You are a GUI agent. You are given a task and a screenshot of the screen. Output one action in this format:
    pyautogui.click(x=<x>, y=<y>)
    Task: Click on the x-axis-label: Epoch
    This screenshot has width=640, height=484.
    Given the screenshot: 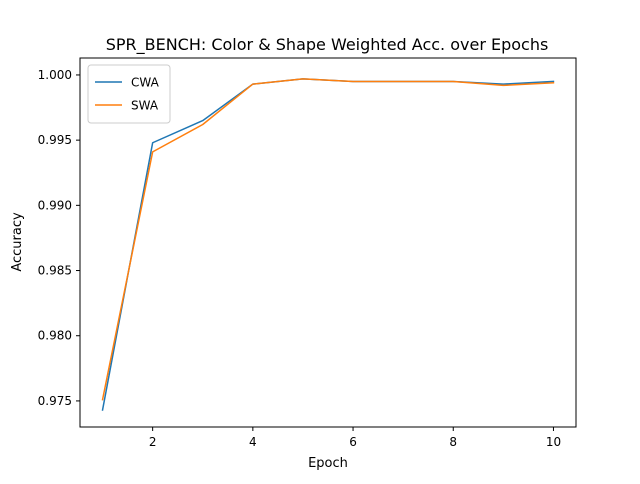 What is the action you would take?
    pyautogui.click(x=328, y=463)
    